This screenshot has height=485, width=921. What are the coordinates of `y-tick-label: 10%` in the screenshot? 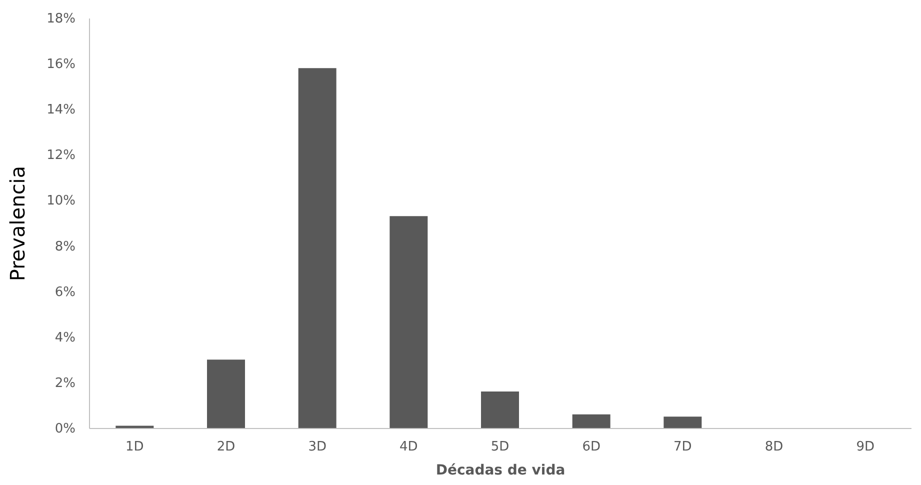 It's located at (61, 201).